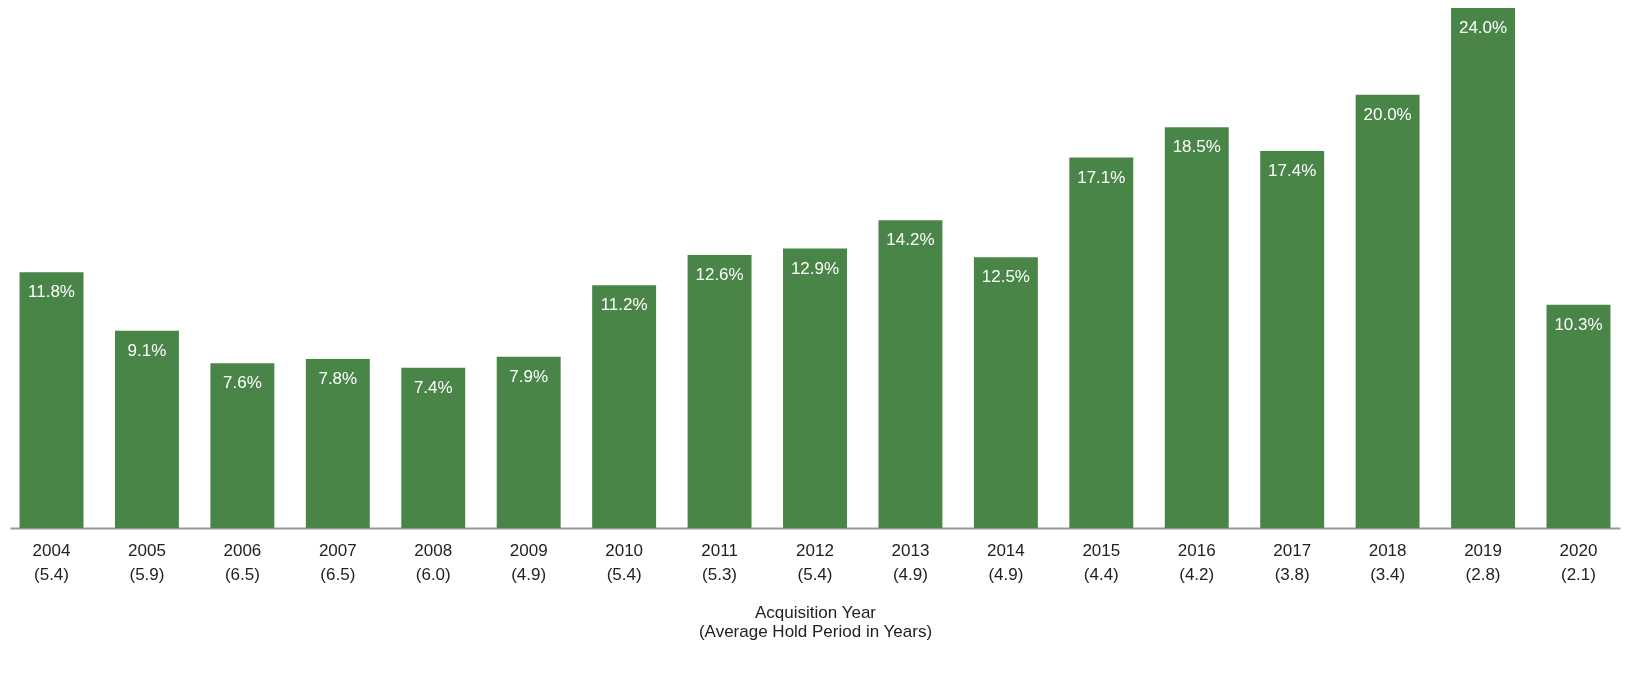 Image resolution: width=1650 pixels, height=689 pixels. What do you see at coordinates (1578, 562) in the screenshot?
I see `x-tick-label: 2020 (2.1)` at bounding box center [1578, 562].